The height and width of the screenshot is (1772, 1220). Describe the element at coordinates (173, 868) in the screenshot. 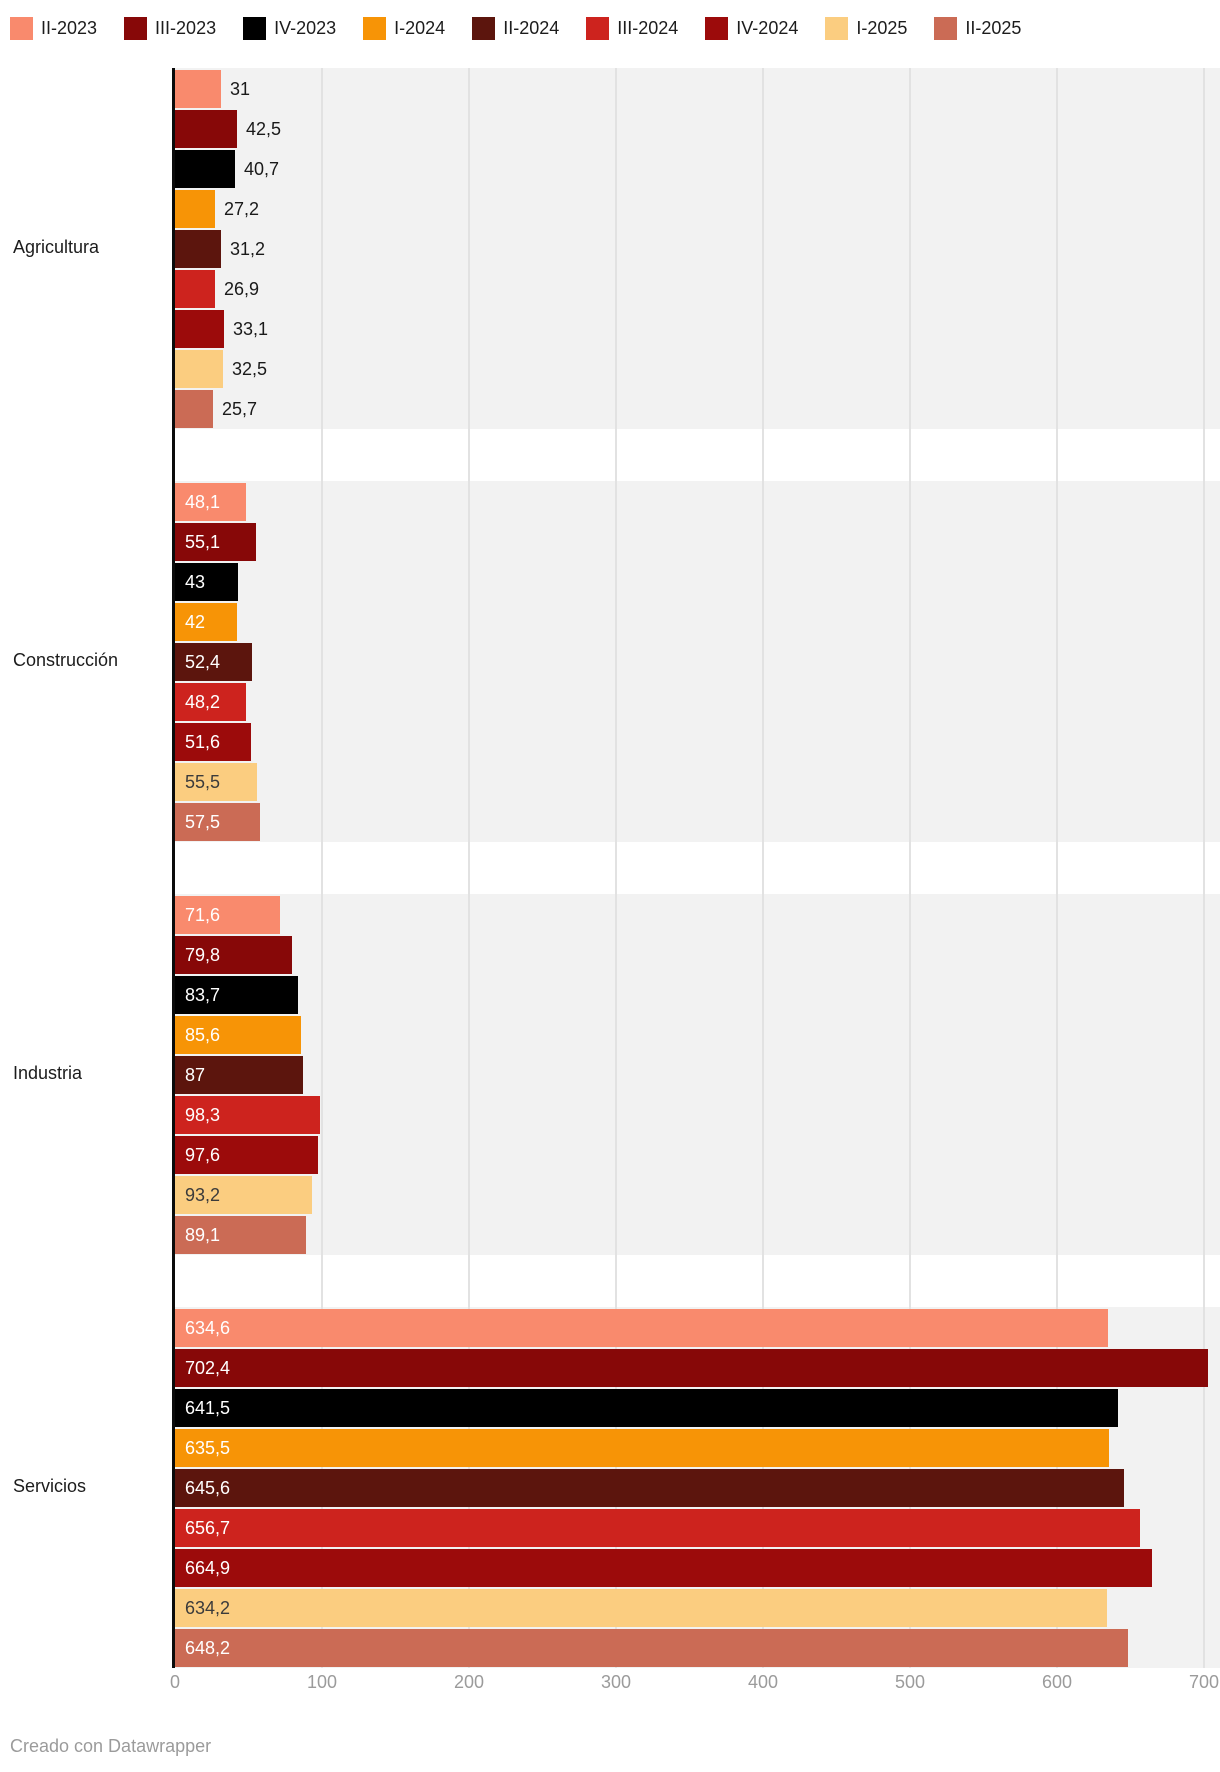

I see `y-axis-line` at that location.